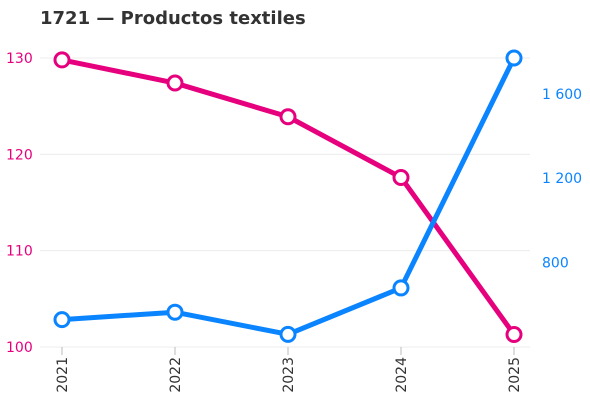 The image size is (590, 397). What do you see at coordinates (19, 59) in the screenshot?
I see `left-tick-label: 130` at bounding box center [19, 59].